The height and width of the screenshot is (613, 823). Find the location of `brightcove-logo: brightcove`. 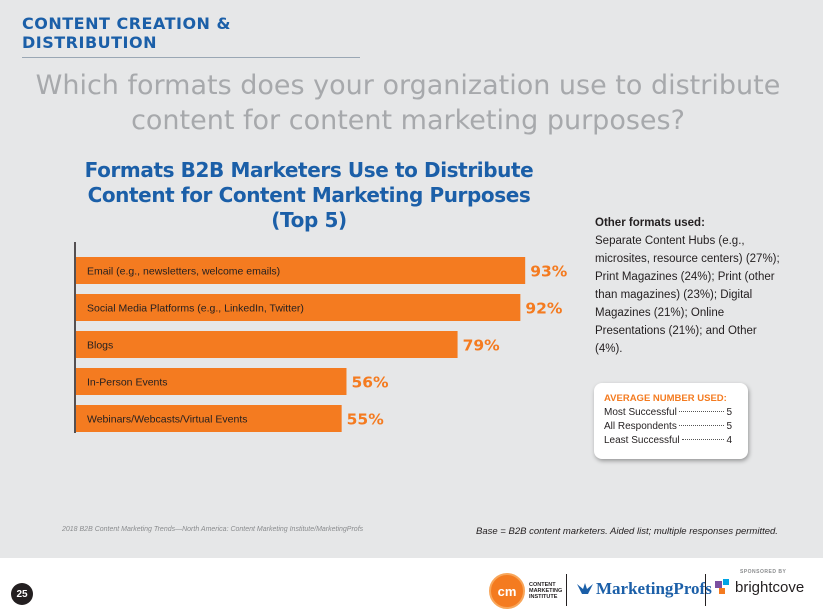

brightcove-logo: brightcove is located at coordinates (764, 587).